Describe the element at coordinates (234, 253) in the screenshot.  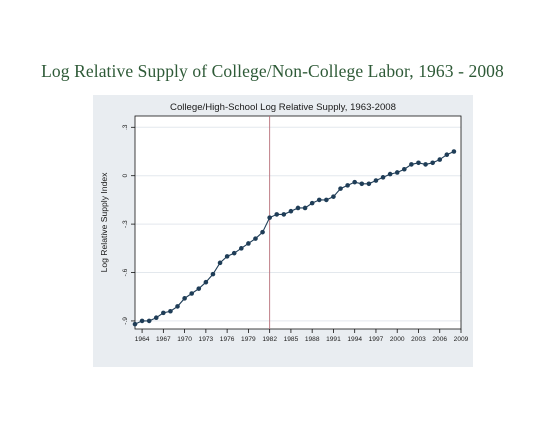
I see `data-point-1977` at that location.